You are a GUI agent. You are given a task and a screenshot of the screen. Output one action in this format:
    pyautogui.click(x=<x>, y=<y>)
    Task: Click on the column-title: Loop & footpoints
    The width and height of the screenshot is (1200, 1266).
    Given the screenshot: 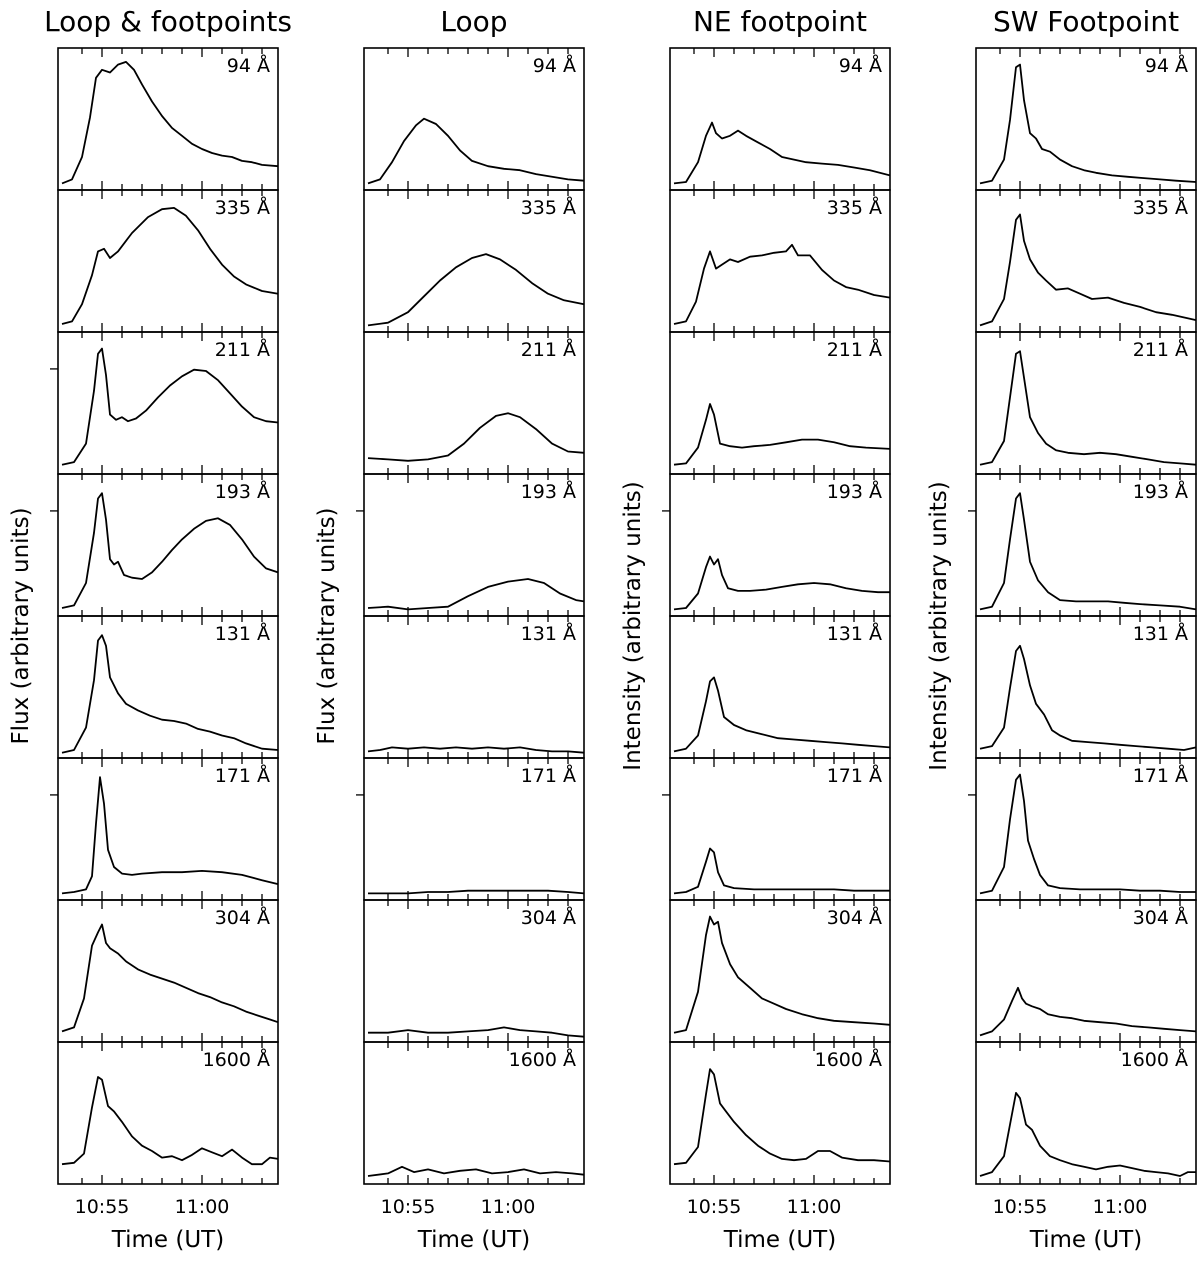 What is the action you would take?
    pyautogui.click(x=168, y=21)
    